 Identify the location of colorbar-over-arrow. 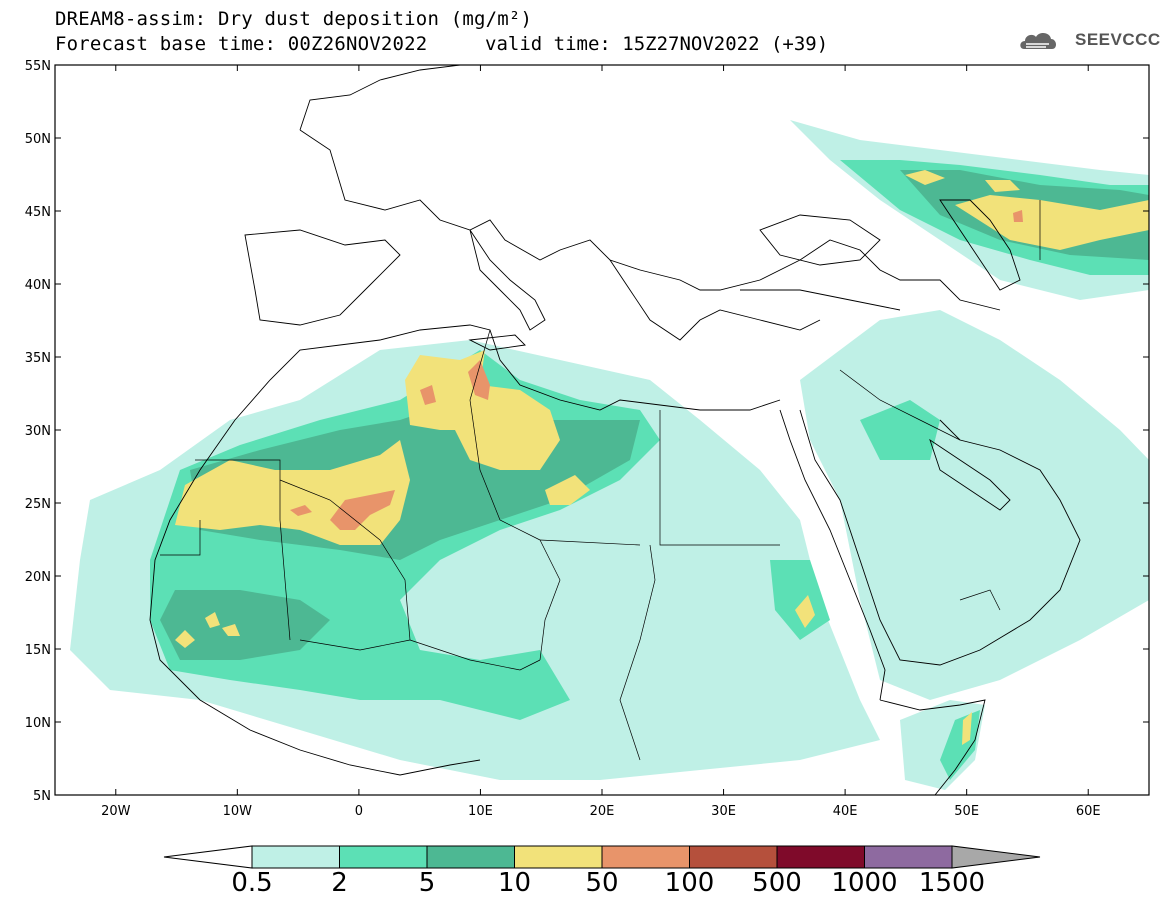
(996, 857).